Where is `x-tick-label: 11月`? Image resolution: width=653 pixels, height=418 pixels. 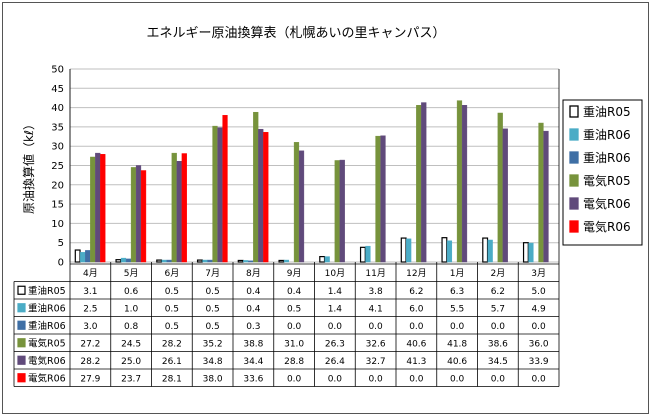
x-tick-label: 11月 is located at coordinates (375, 273).